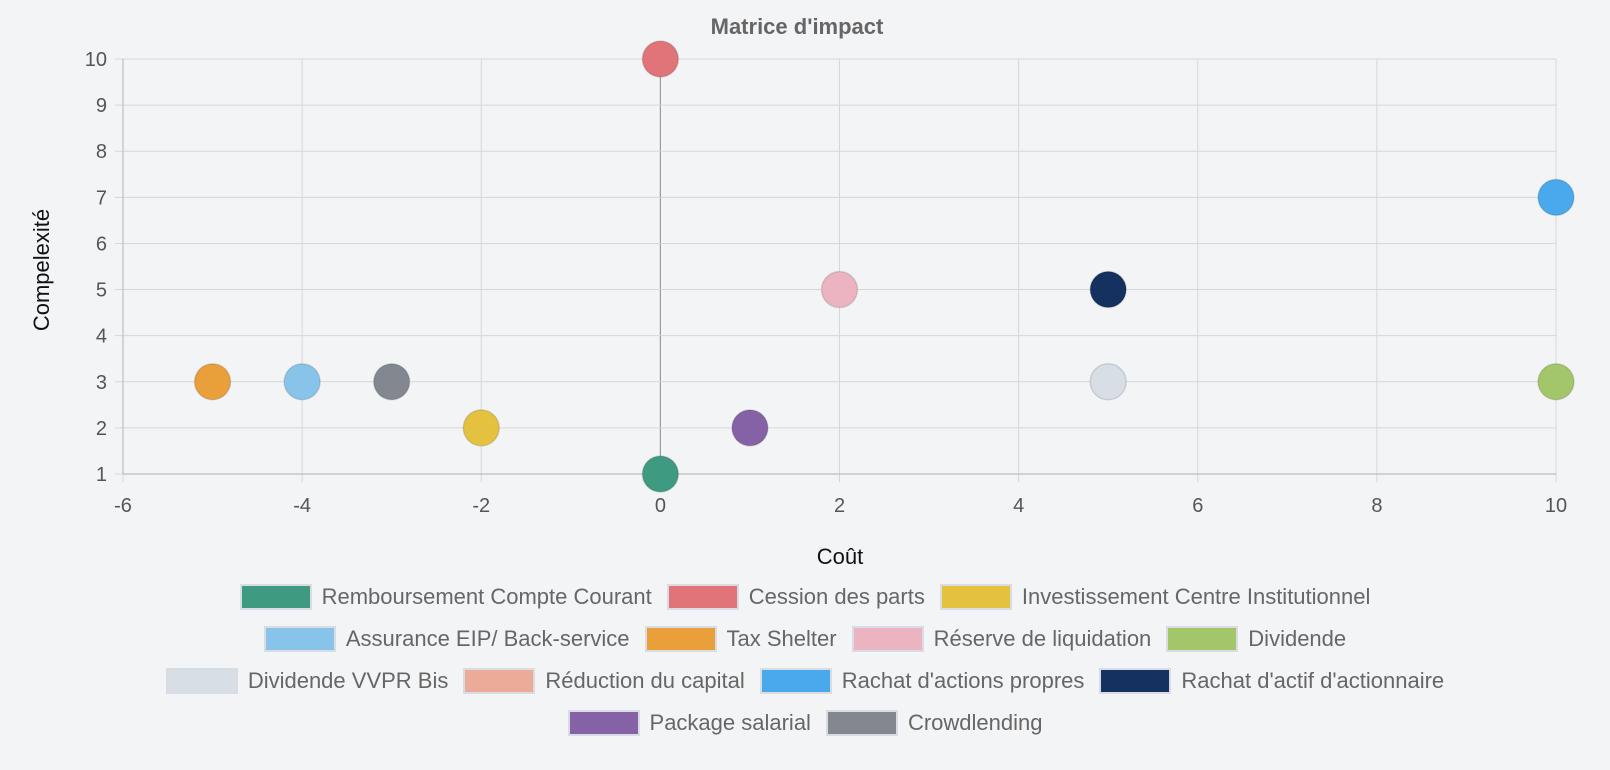  Describe the element at coordinates (1042, 638) in the screenshot. I see `legend-label: Réserve de liquidation` at that location.